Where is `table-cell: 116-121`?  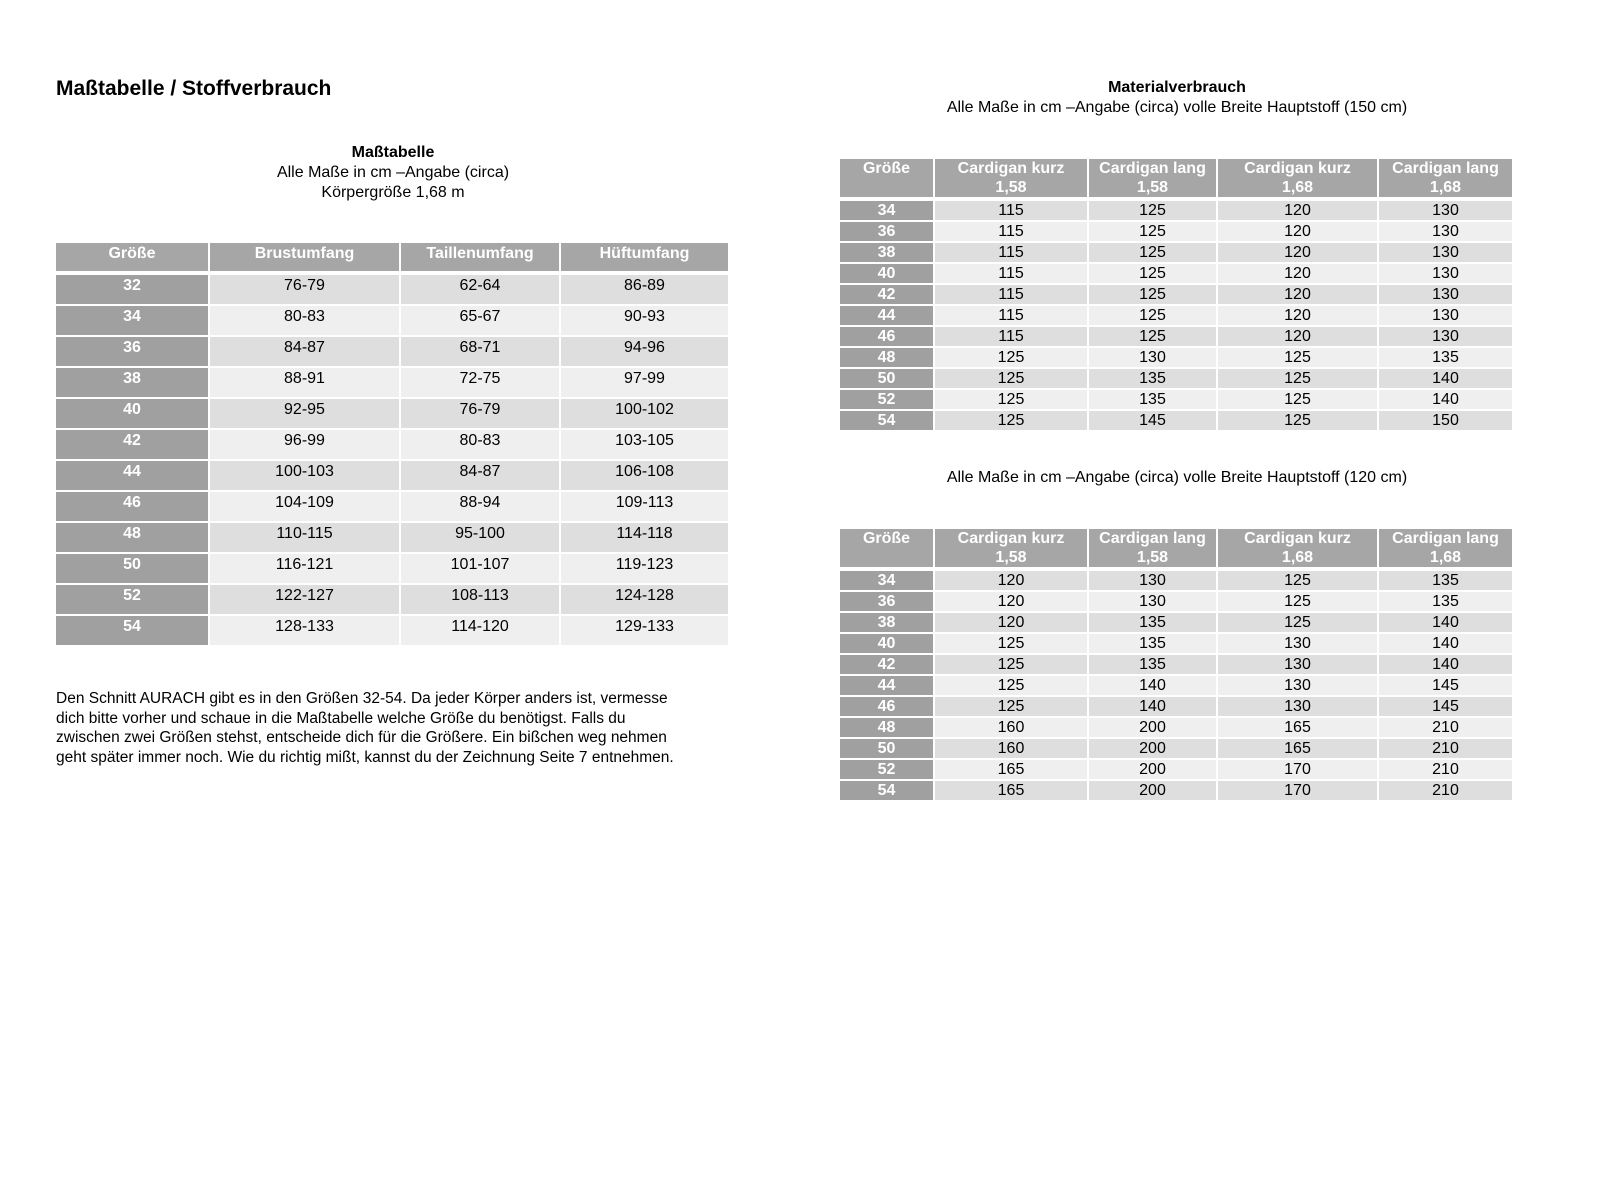 table-cell: 116-121 is located at coordinates (305, 569).